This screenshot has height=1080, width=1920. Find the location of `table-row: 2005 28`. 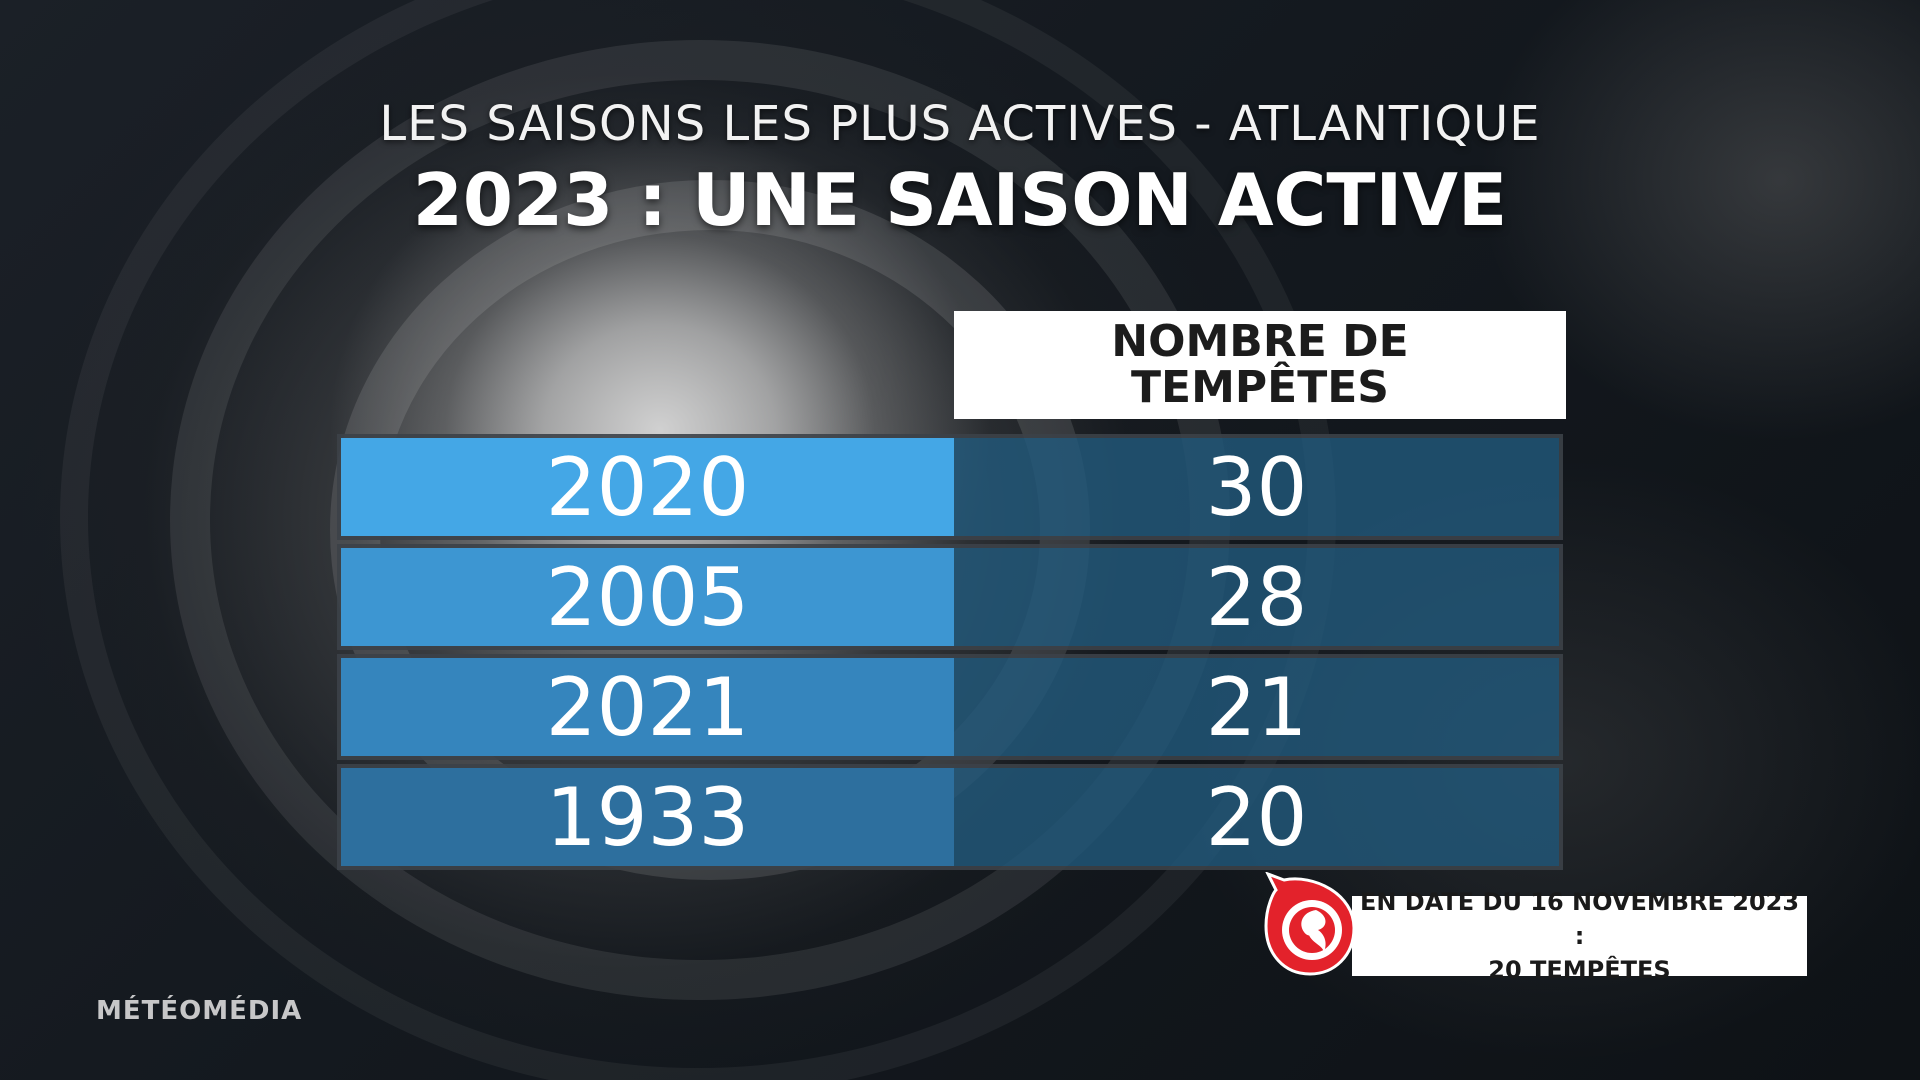

table-row: 2005 28 is located at coordinates (950, 597).